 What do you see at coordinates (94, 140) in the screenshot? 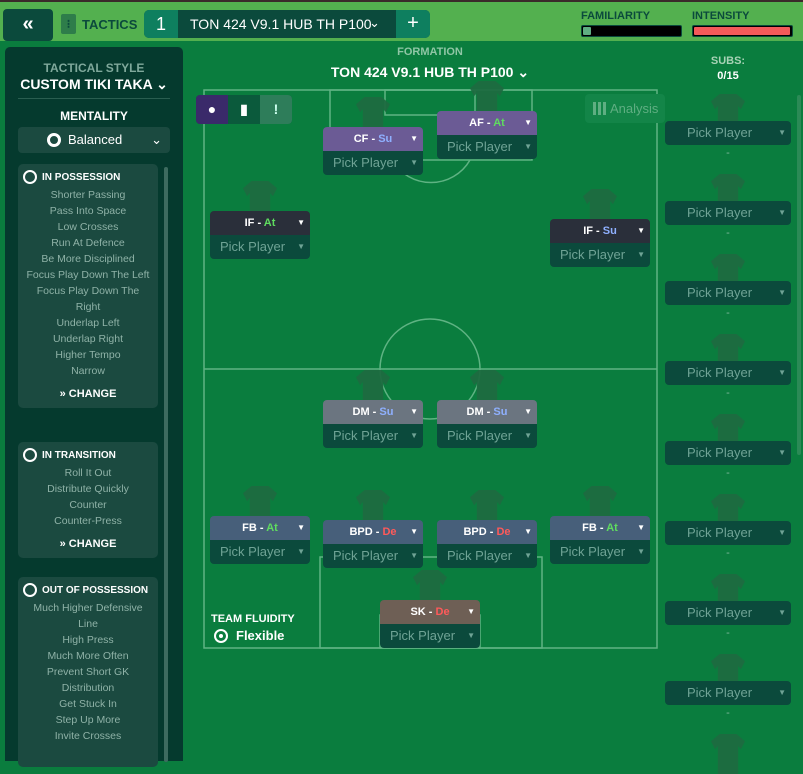
I see `mentality-dropdown: Balanced ⌄` at bounding box center [94, 140].